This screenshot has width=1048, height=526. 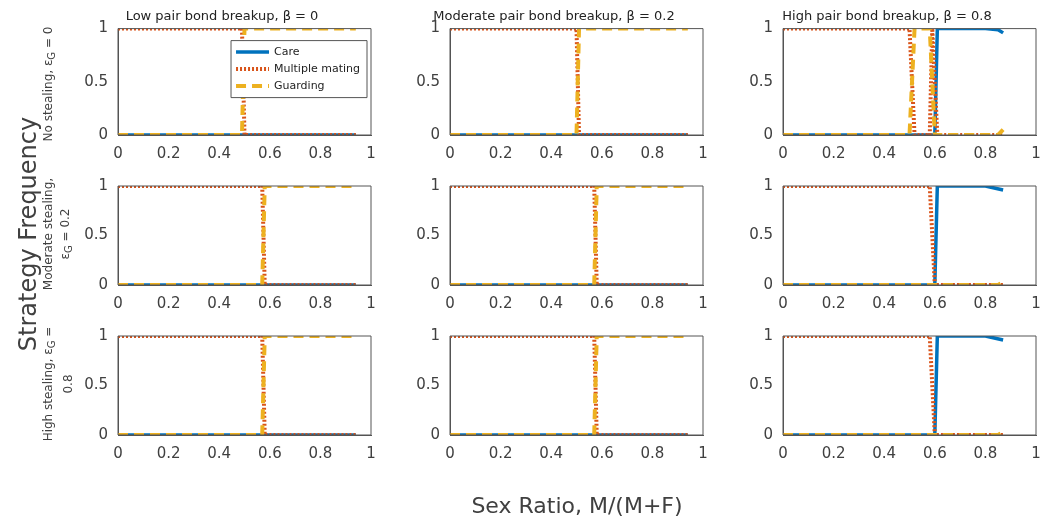 What do you see at coordinates (28, 235) in the screenshot?
I see `text: Strategy Frequency` at bounding box center [28, 235].